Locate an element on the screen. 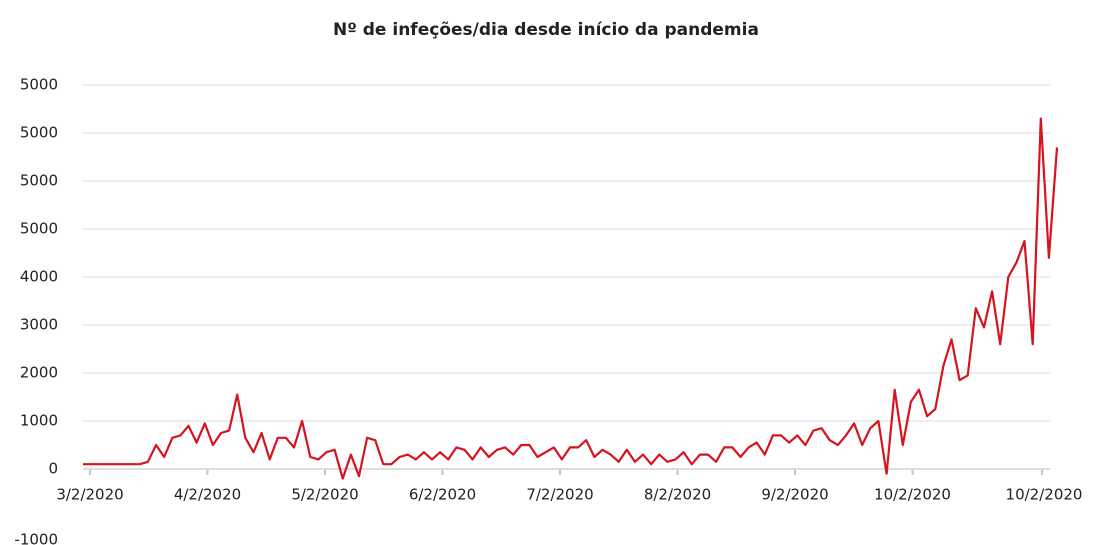 This screenshot has height=545, width=1093. y-tick-label: 3000 is located at coordinates (39, 325).